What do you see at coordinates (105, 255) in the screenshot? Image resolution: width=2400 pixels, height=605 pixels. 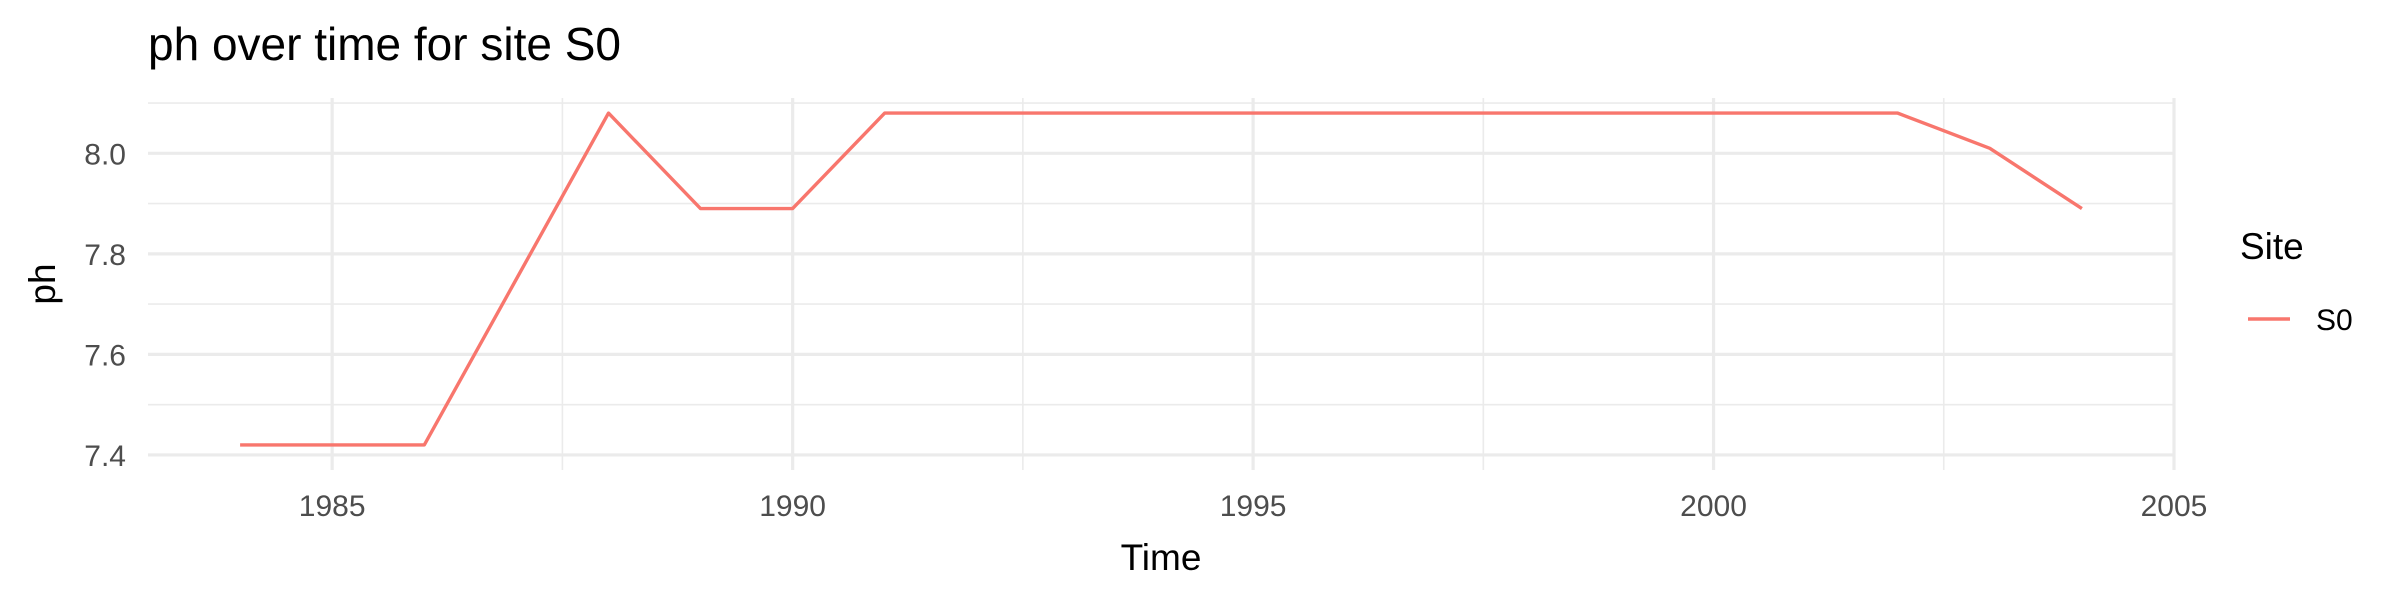 I see `y-tick-label: 7.8` at bounding box center [105, 255].